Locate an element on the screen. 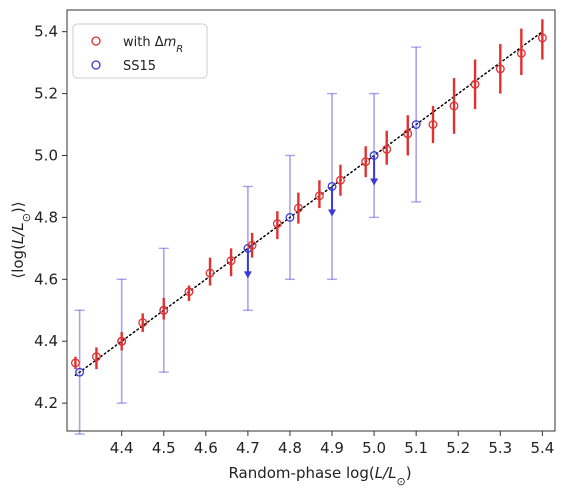 The height and width of the screenshot is (495, 570). x-tick-label-5: 4.9 is located at coordinates (332, 448).